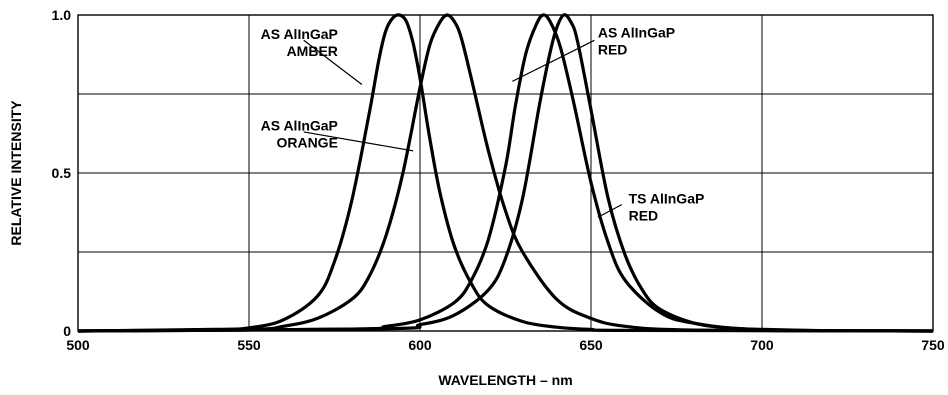 The image size is (948, 395). Describe the element at coordinates (67, 331) in the screenshot. I see `y-tick-label-0: 0` at that location.